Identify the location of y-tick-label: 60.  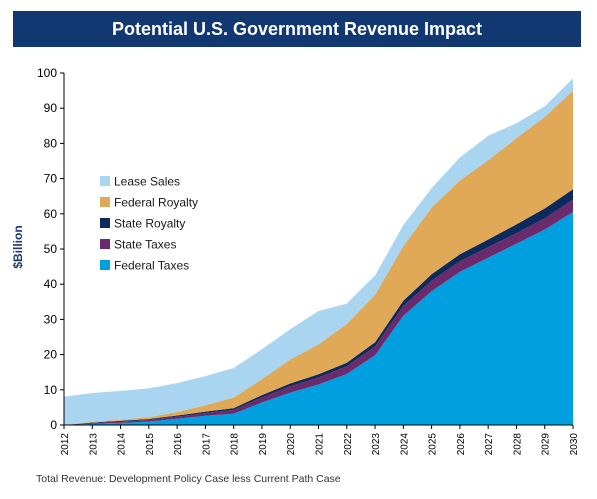
(51, 214).